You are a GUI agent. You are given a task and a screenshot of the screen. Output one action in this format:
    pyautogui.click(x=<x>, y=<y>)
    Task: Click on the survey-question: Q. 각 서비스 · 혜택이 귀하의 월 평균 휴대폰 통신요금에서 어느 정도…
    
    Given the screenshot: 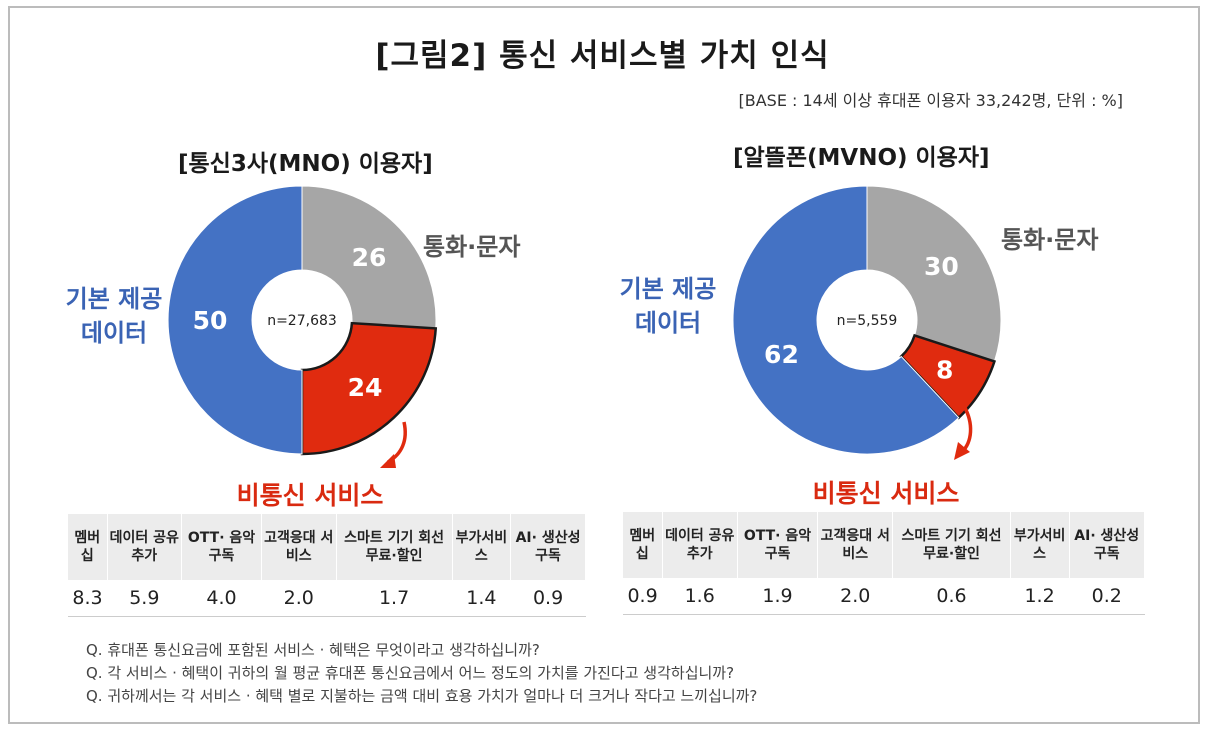 What is the action you would take?
    pyautogui.click(x=410, y=673)
    